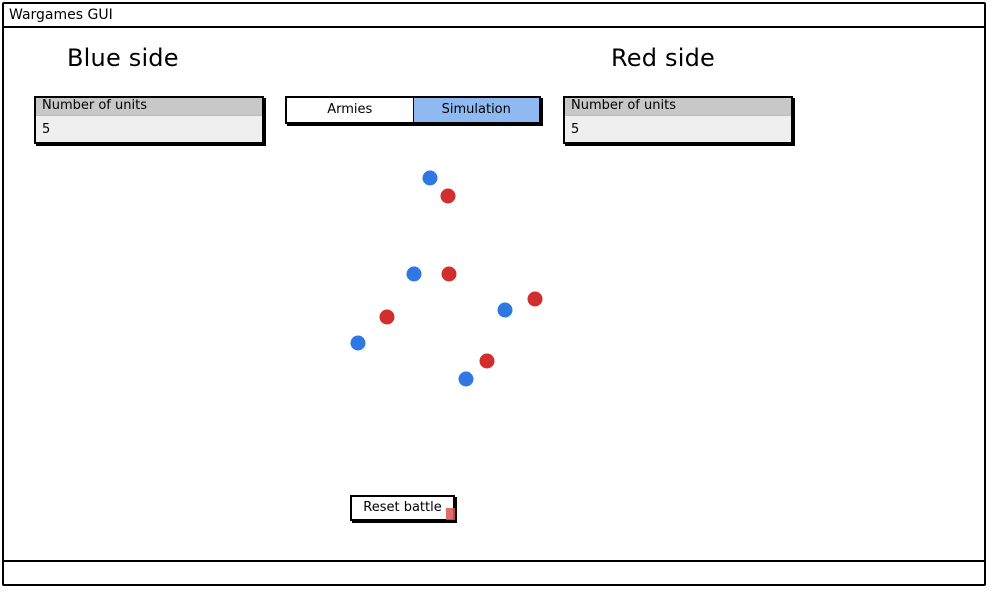 This screenshot has width=992, height=594. What do you see at coordinates (494, 16) in the screenshot?
I see `title-bar: Wargames GUI` at bounding box center [494, 16].